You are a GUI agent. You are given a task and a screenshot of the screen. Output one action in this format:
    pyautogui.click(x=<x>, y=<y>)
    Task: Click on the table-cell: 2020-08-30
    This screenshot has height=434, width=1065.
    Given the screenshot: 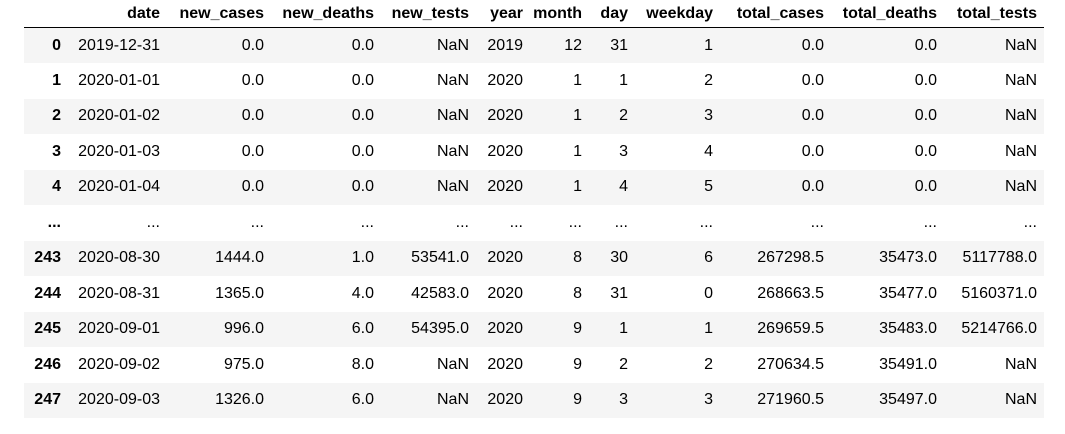 What is the action you would take?
    pyautogui.click(x=119, y=258)
    